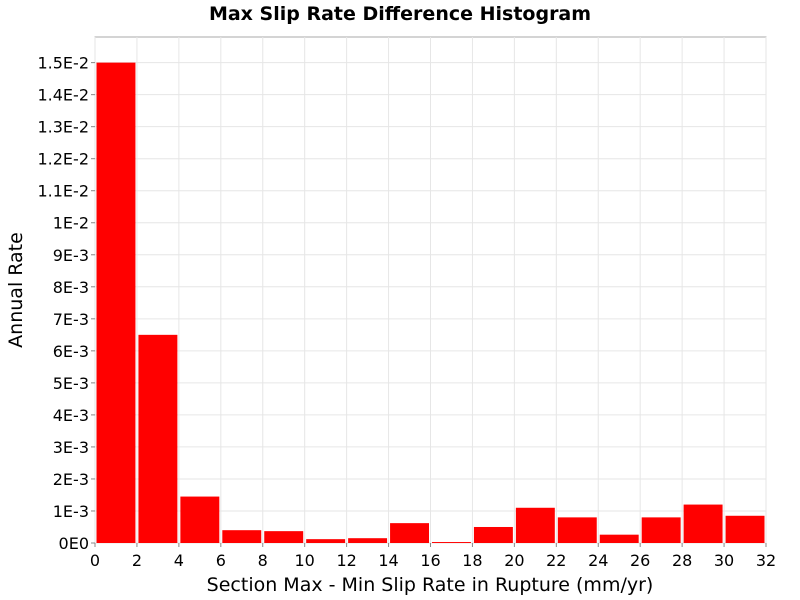 This screenshot has width=800, height=600. I want to click on x-tick-label: 12, so click(346, 560).